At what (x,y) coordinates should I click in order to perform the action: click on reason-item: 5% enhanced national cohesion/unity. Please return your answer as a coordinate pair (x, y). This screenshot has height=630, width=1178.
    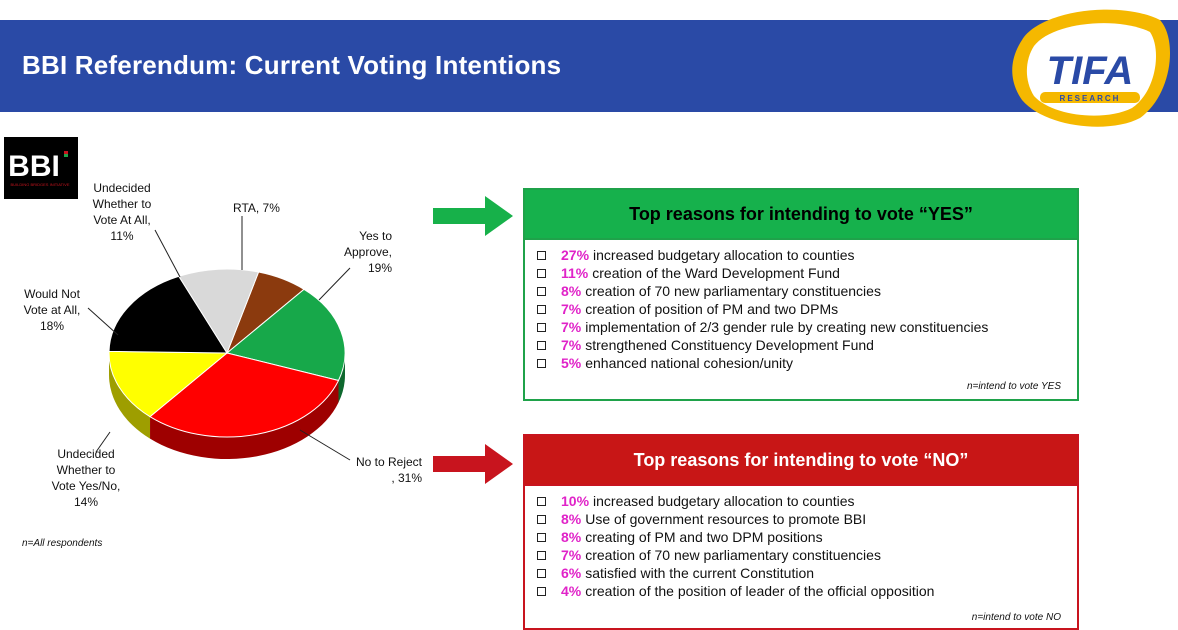
    Looking at the image, I should click on (801, 363).